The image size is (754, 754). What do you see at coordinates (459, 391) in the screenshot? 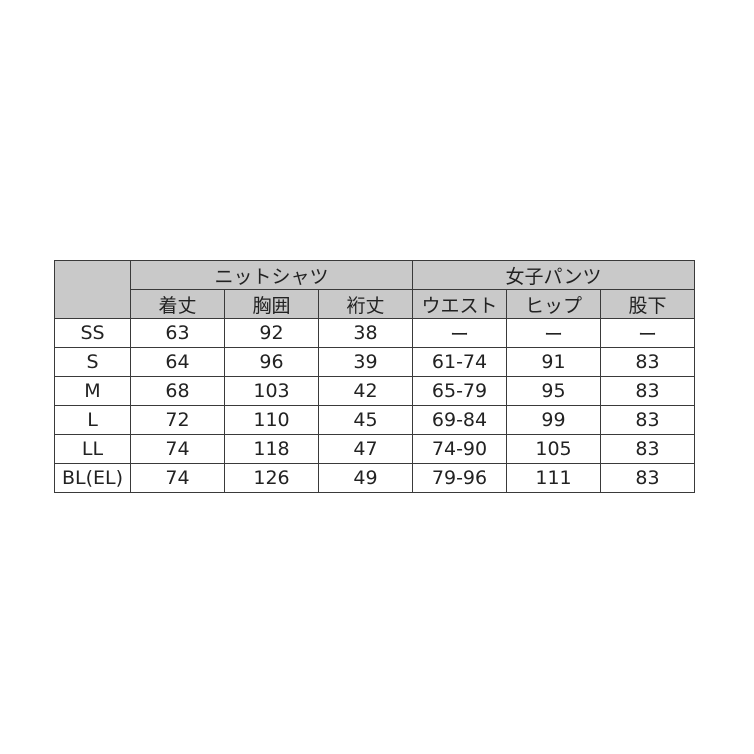
I see `table-cell: 65-79` at bounding box center [459, 391].